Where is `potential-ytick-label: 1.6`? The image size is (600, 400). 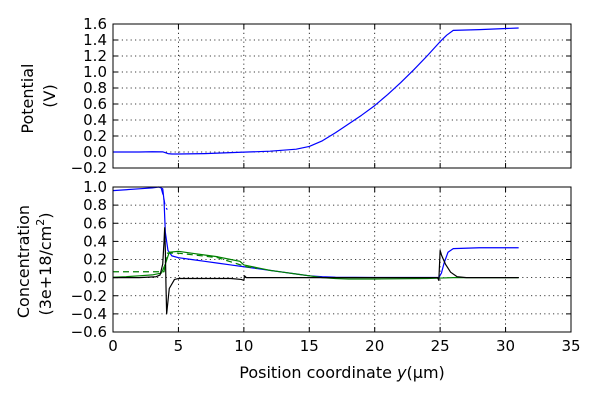
potential-ytick-label: 1.6 is located at coordinates (95, 24).